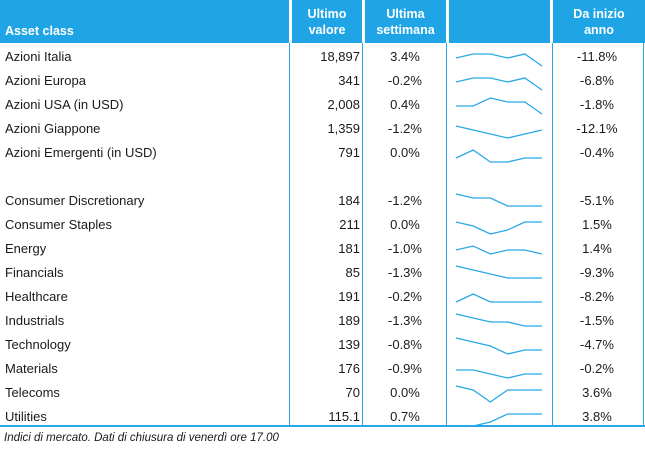 Image resolution: width=645 pixels, height=449 pixels. I want to click on divider-trend, so click(446, 234).